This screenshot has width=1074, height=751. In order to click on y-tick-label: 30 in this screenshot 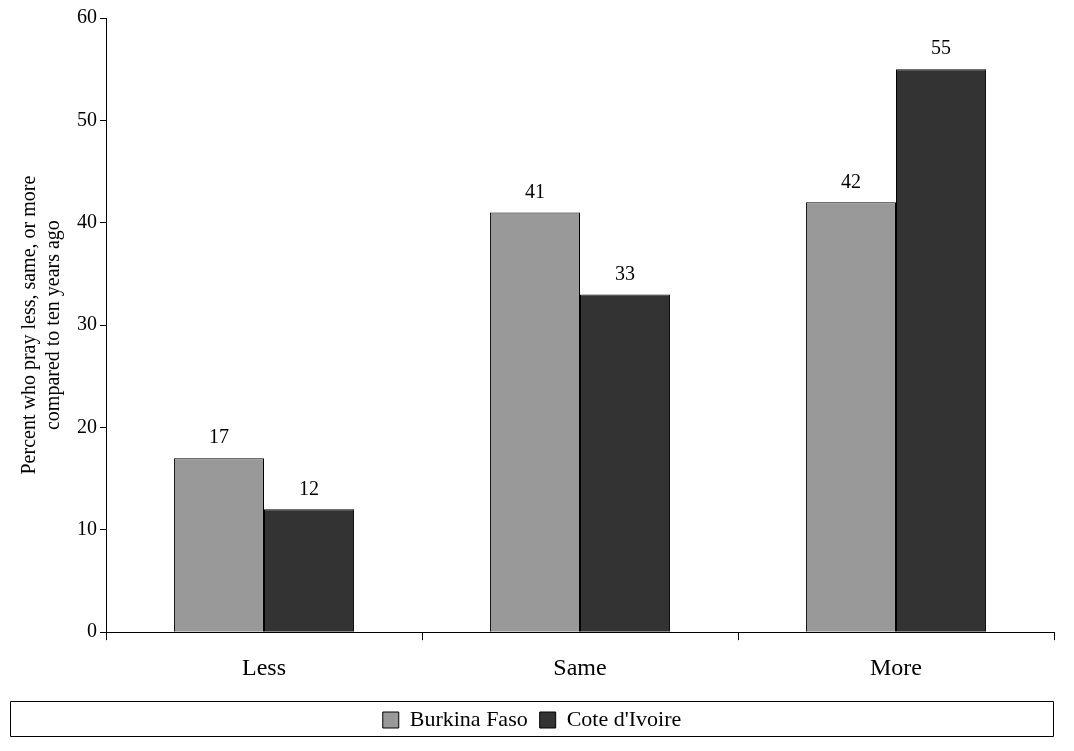, I will do `click(87, 323)`.